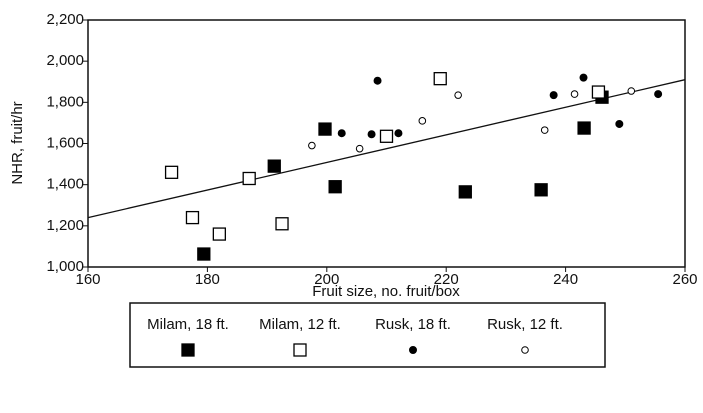 The width and height of the screenshot is (703, 413). What do you see at coordinates (525, 324) in the screenshot?
I see `legend-label: Rusk, 12 ft.` at bounding box center [525, 324].